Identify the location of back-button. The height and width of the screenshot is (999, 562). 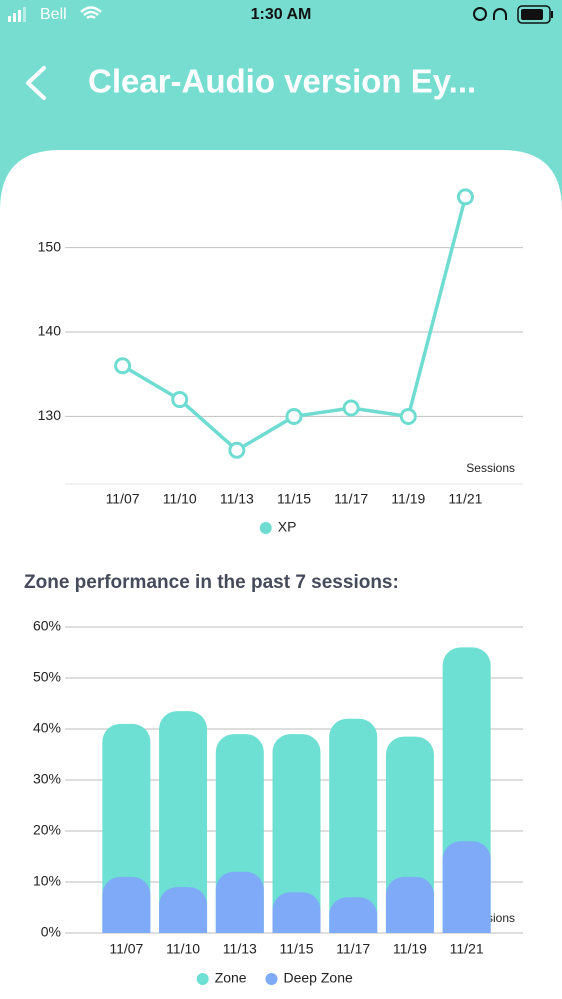
(36, 83).